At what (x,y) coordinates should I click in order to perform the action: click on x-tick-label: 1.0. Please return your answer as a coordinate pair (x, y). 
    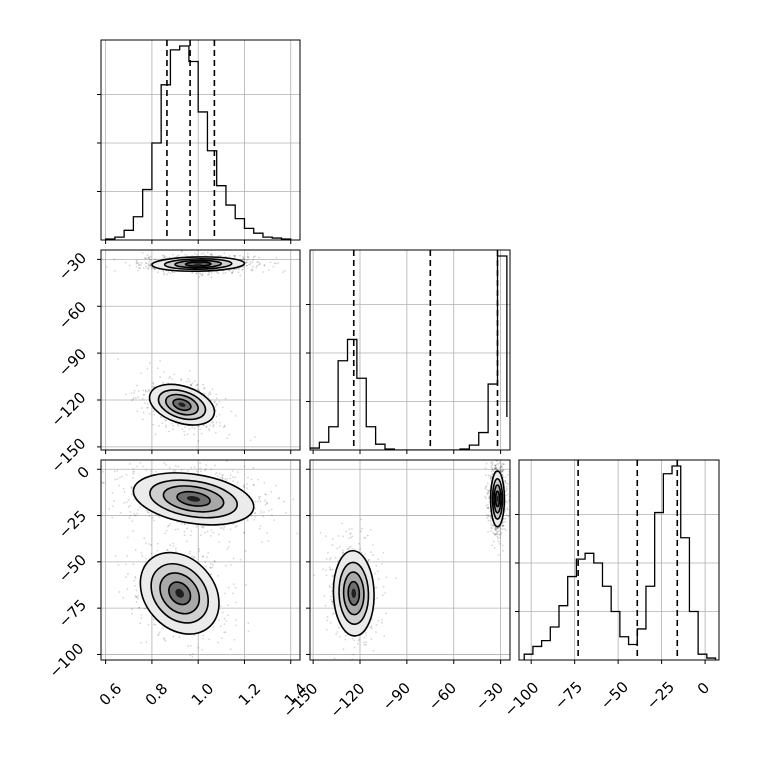
    Looking at the image, I should click on (203, 695).